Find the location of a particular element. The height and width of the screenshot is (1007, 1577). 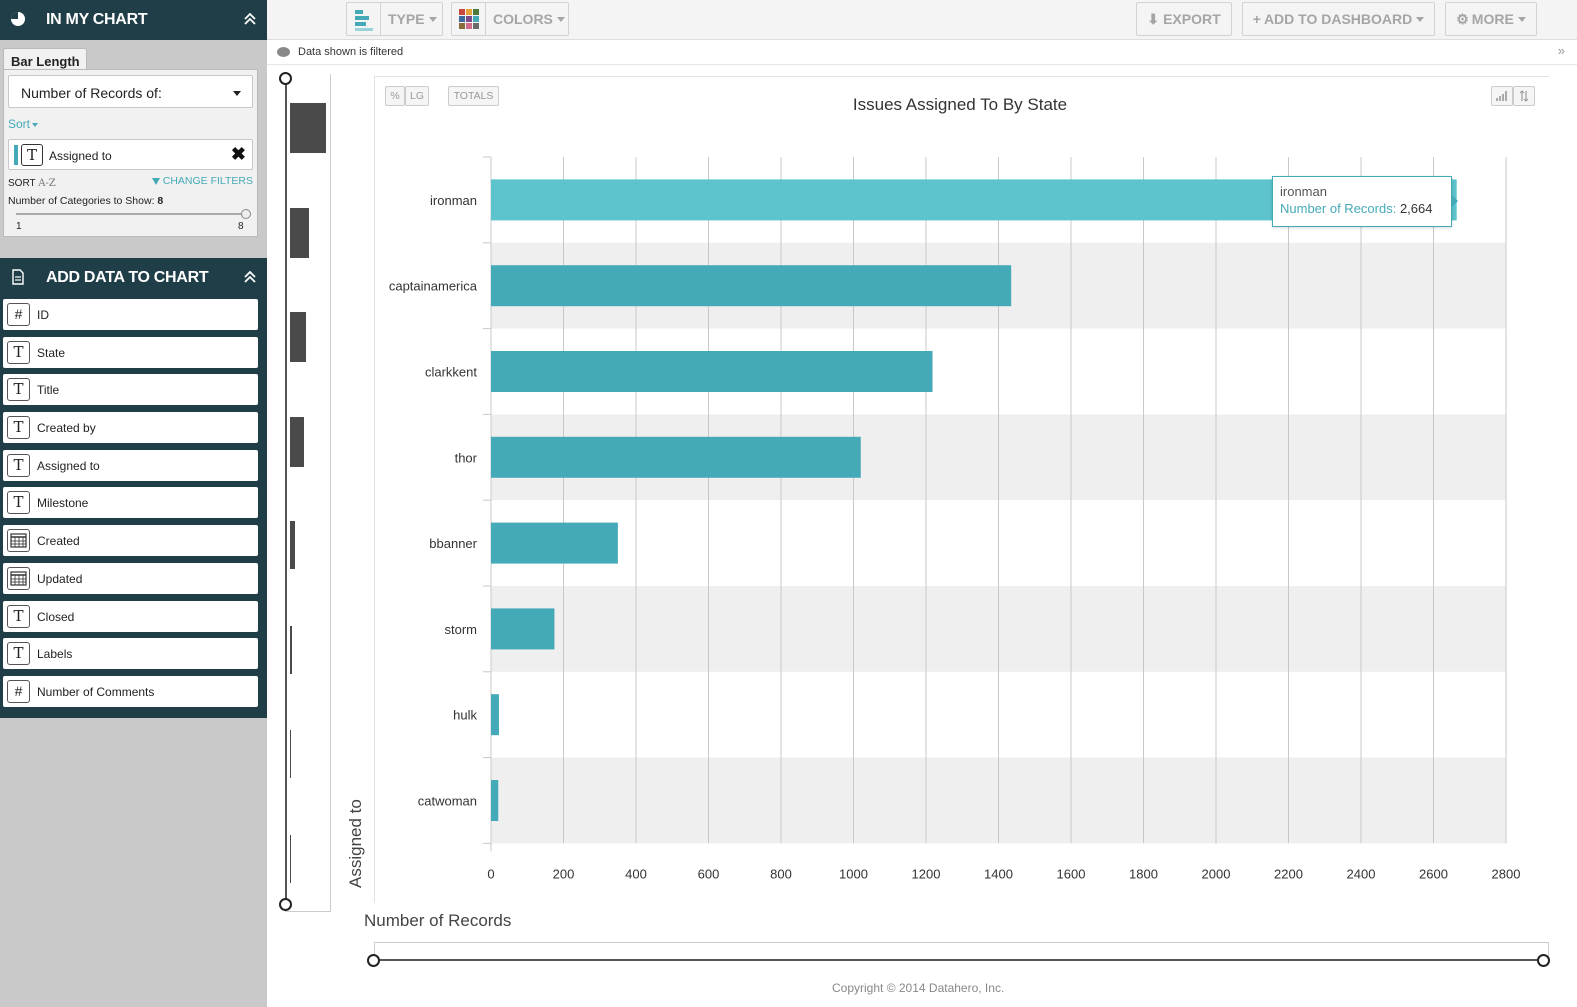

bar-clarkkent is located at coordinates (712, 371).